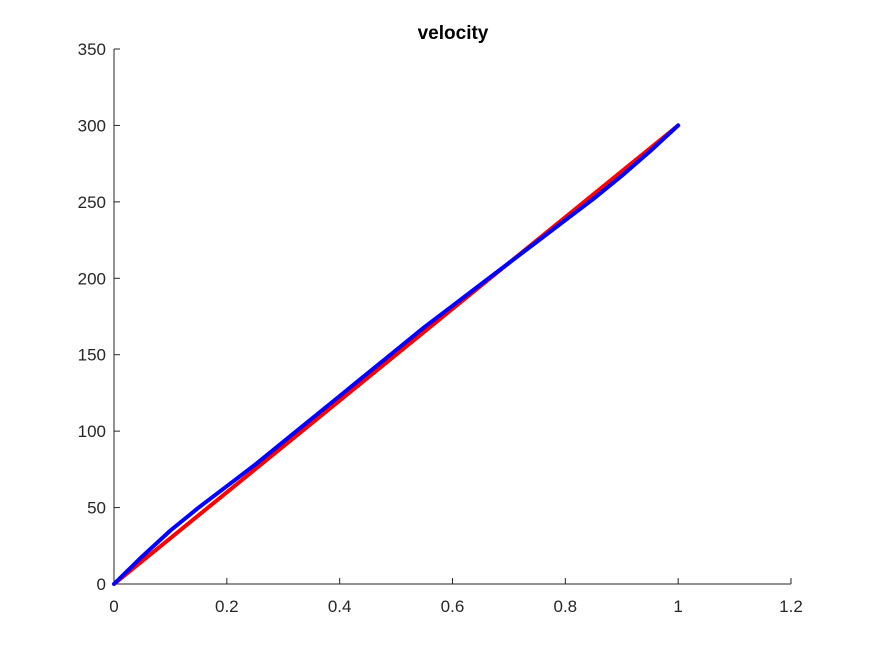 The width and height of the screenshot is (875, 656). What do you see at coordinates (92, 125) in the screenshot?
I see `y-tick-label: 300` at bounding box center [92, 125].